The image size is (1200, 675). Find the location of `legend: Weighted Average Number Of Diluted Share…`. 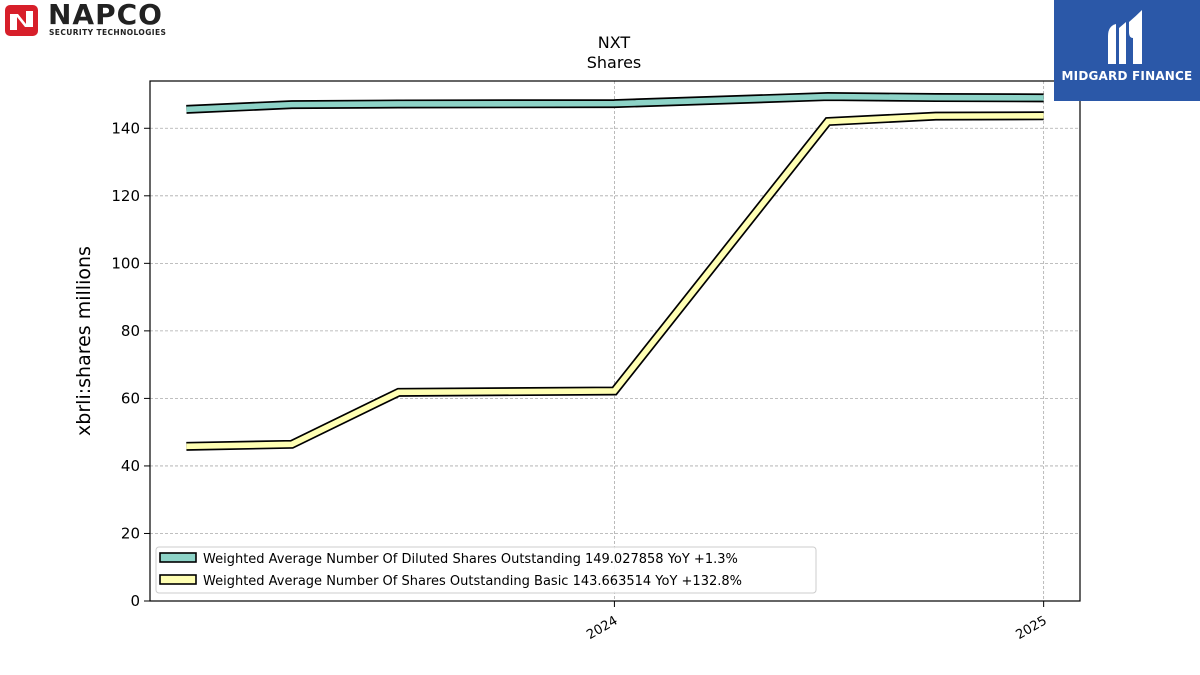

legend: Weighted Average Number Of Diluted Share… is located at coordinates (486, 570).